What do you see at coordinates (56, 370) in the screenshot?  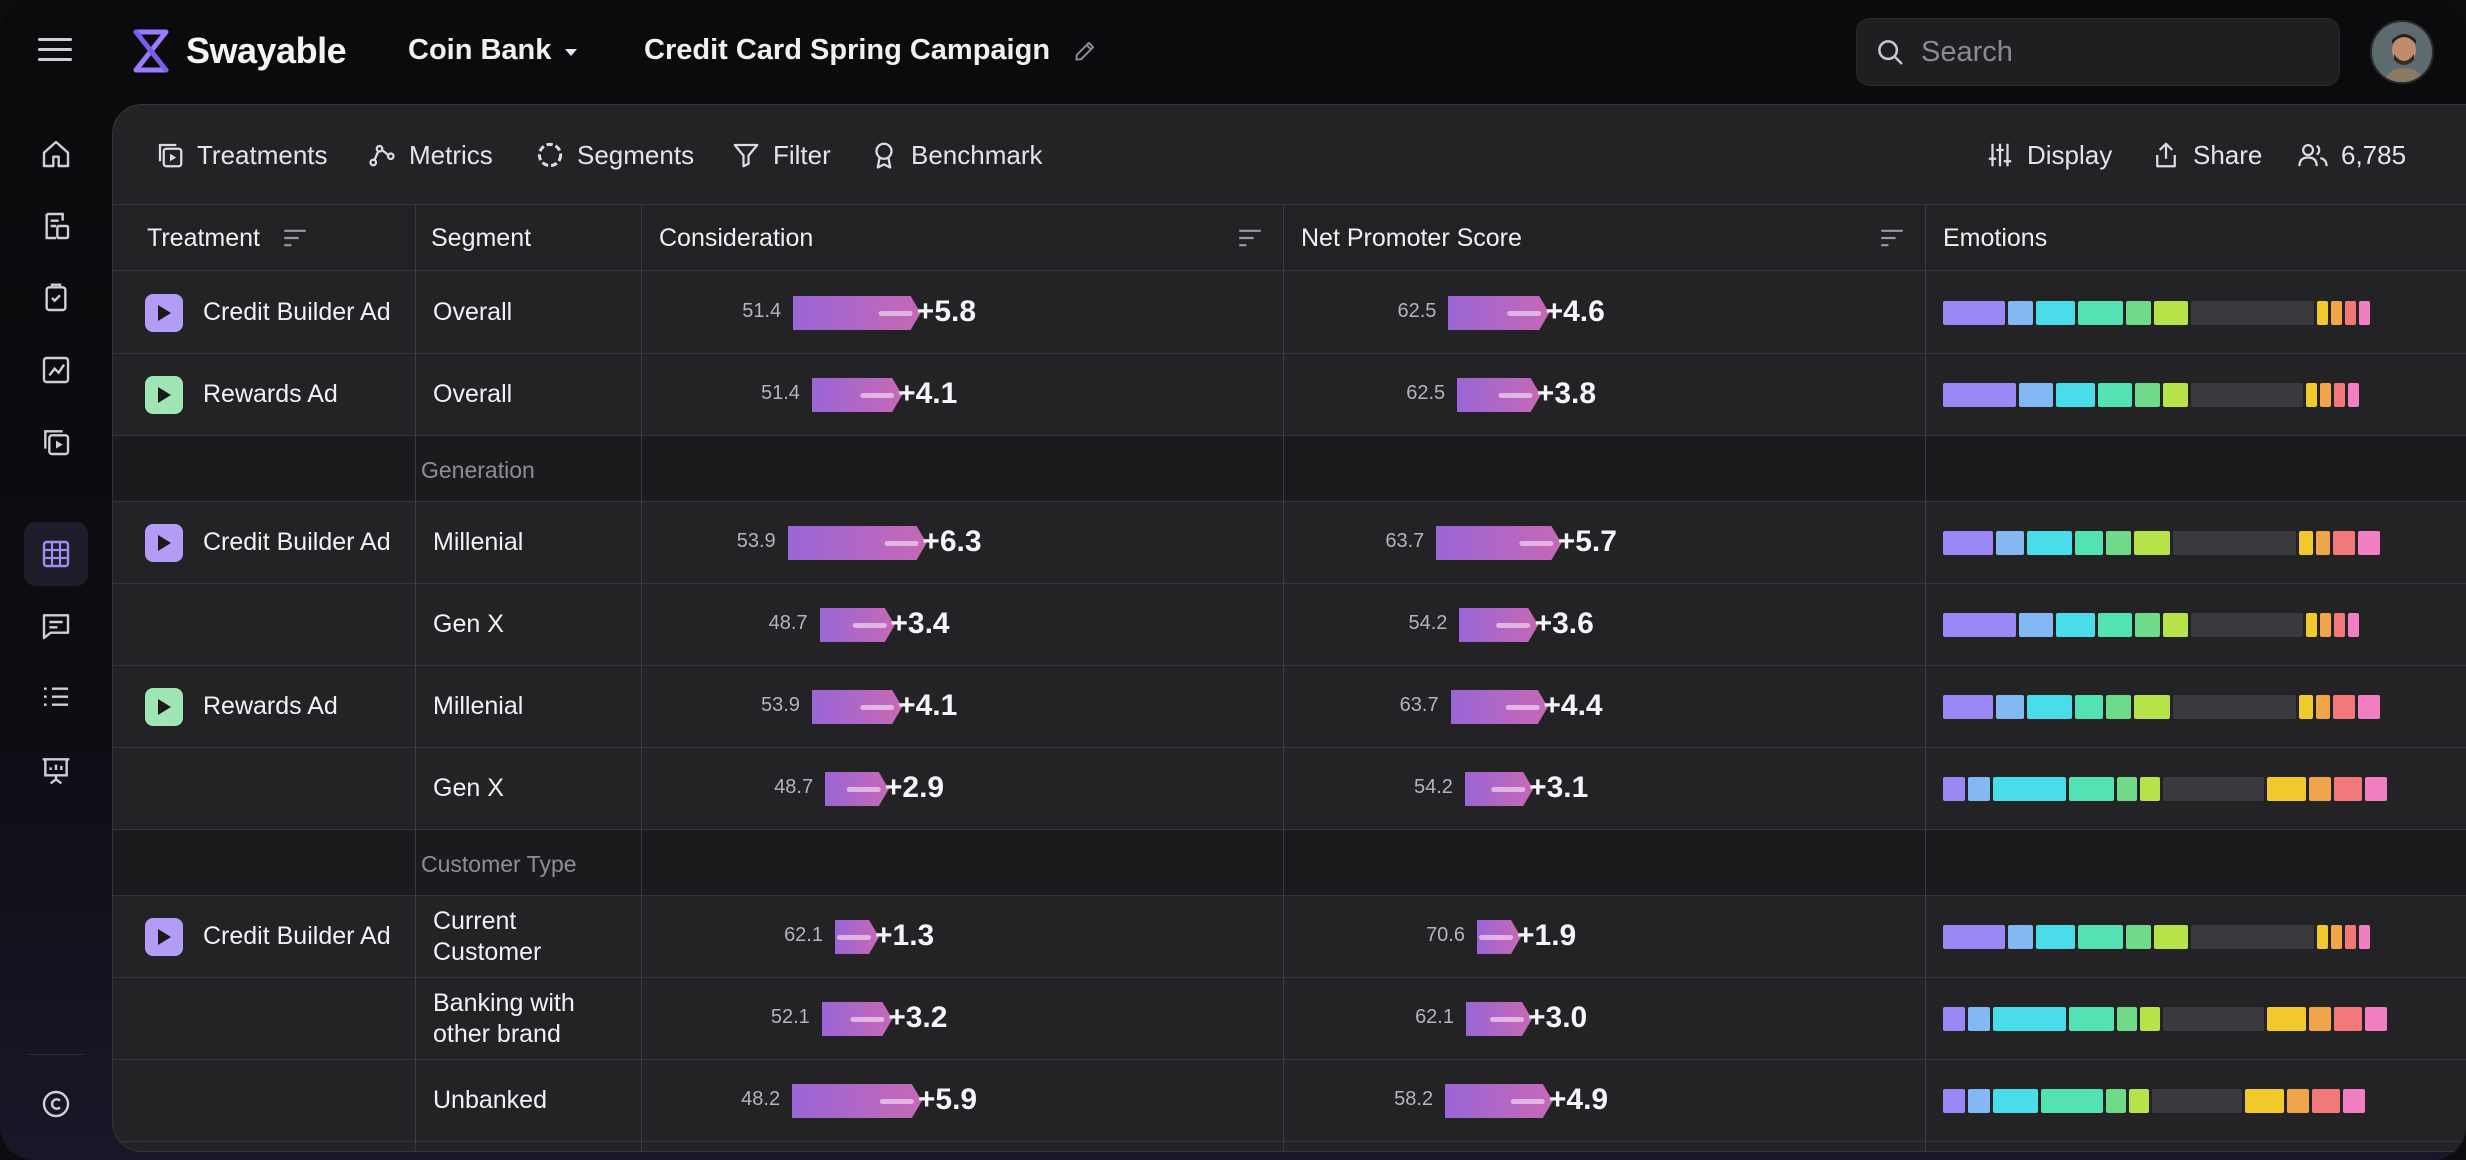 I see `nav-analytics-icon` at bounding box center [56, 370].